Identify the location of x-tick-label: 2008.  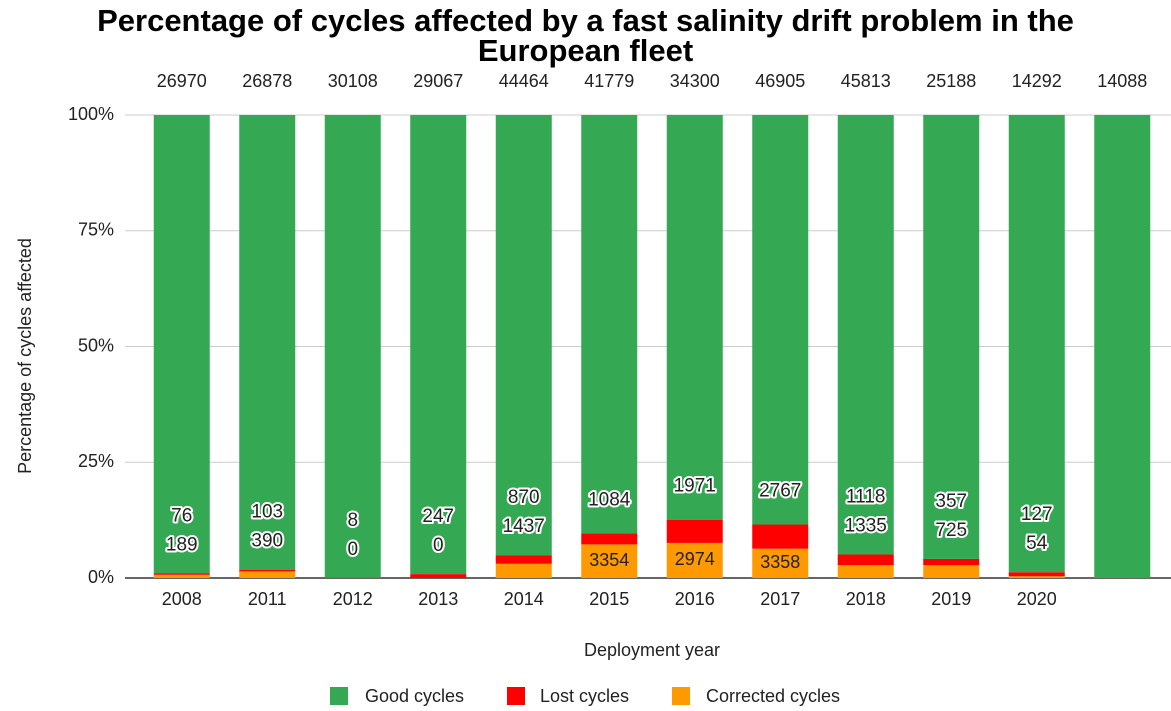
(182, 599).